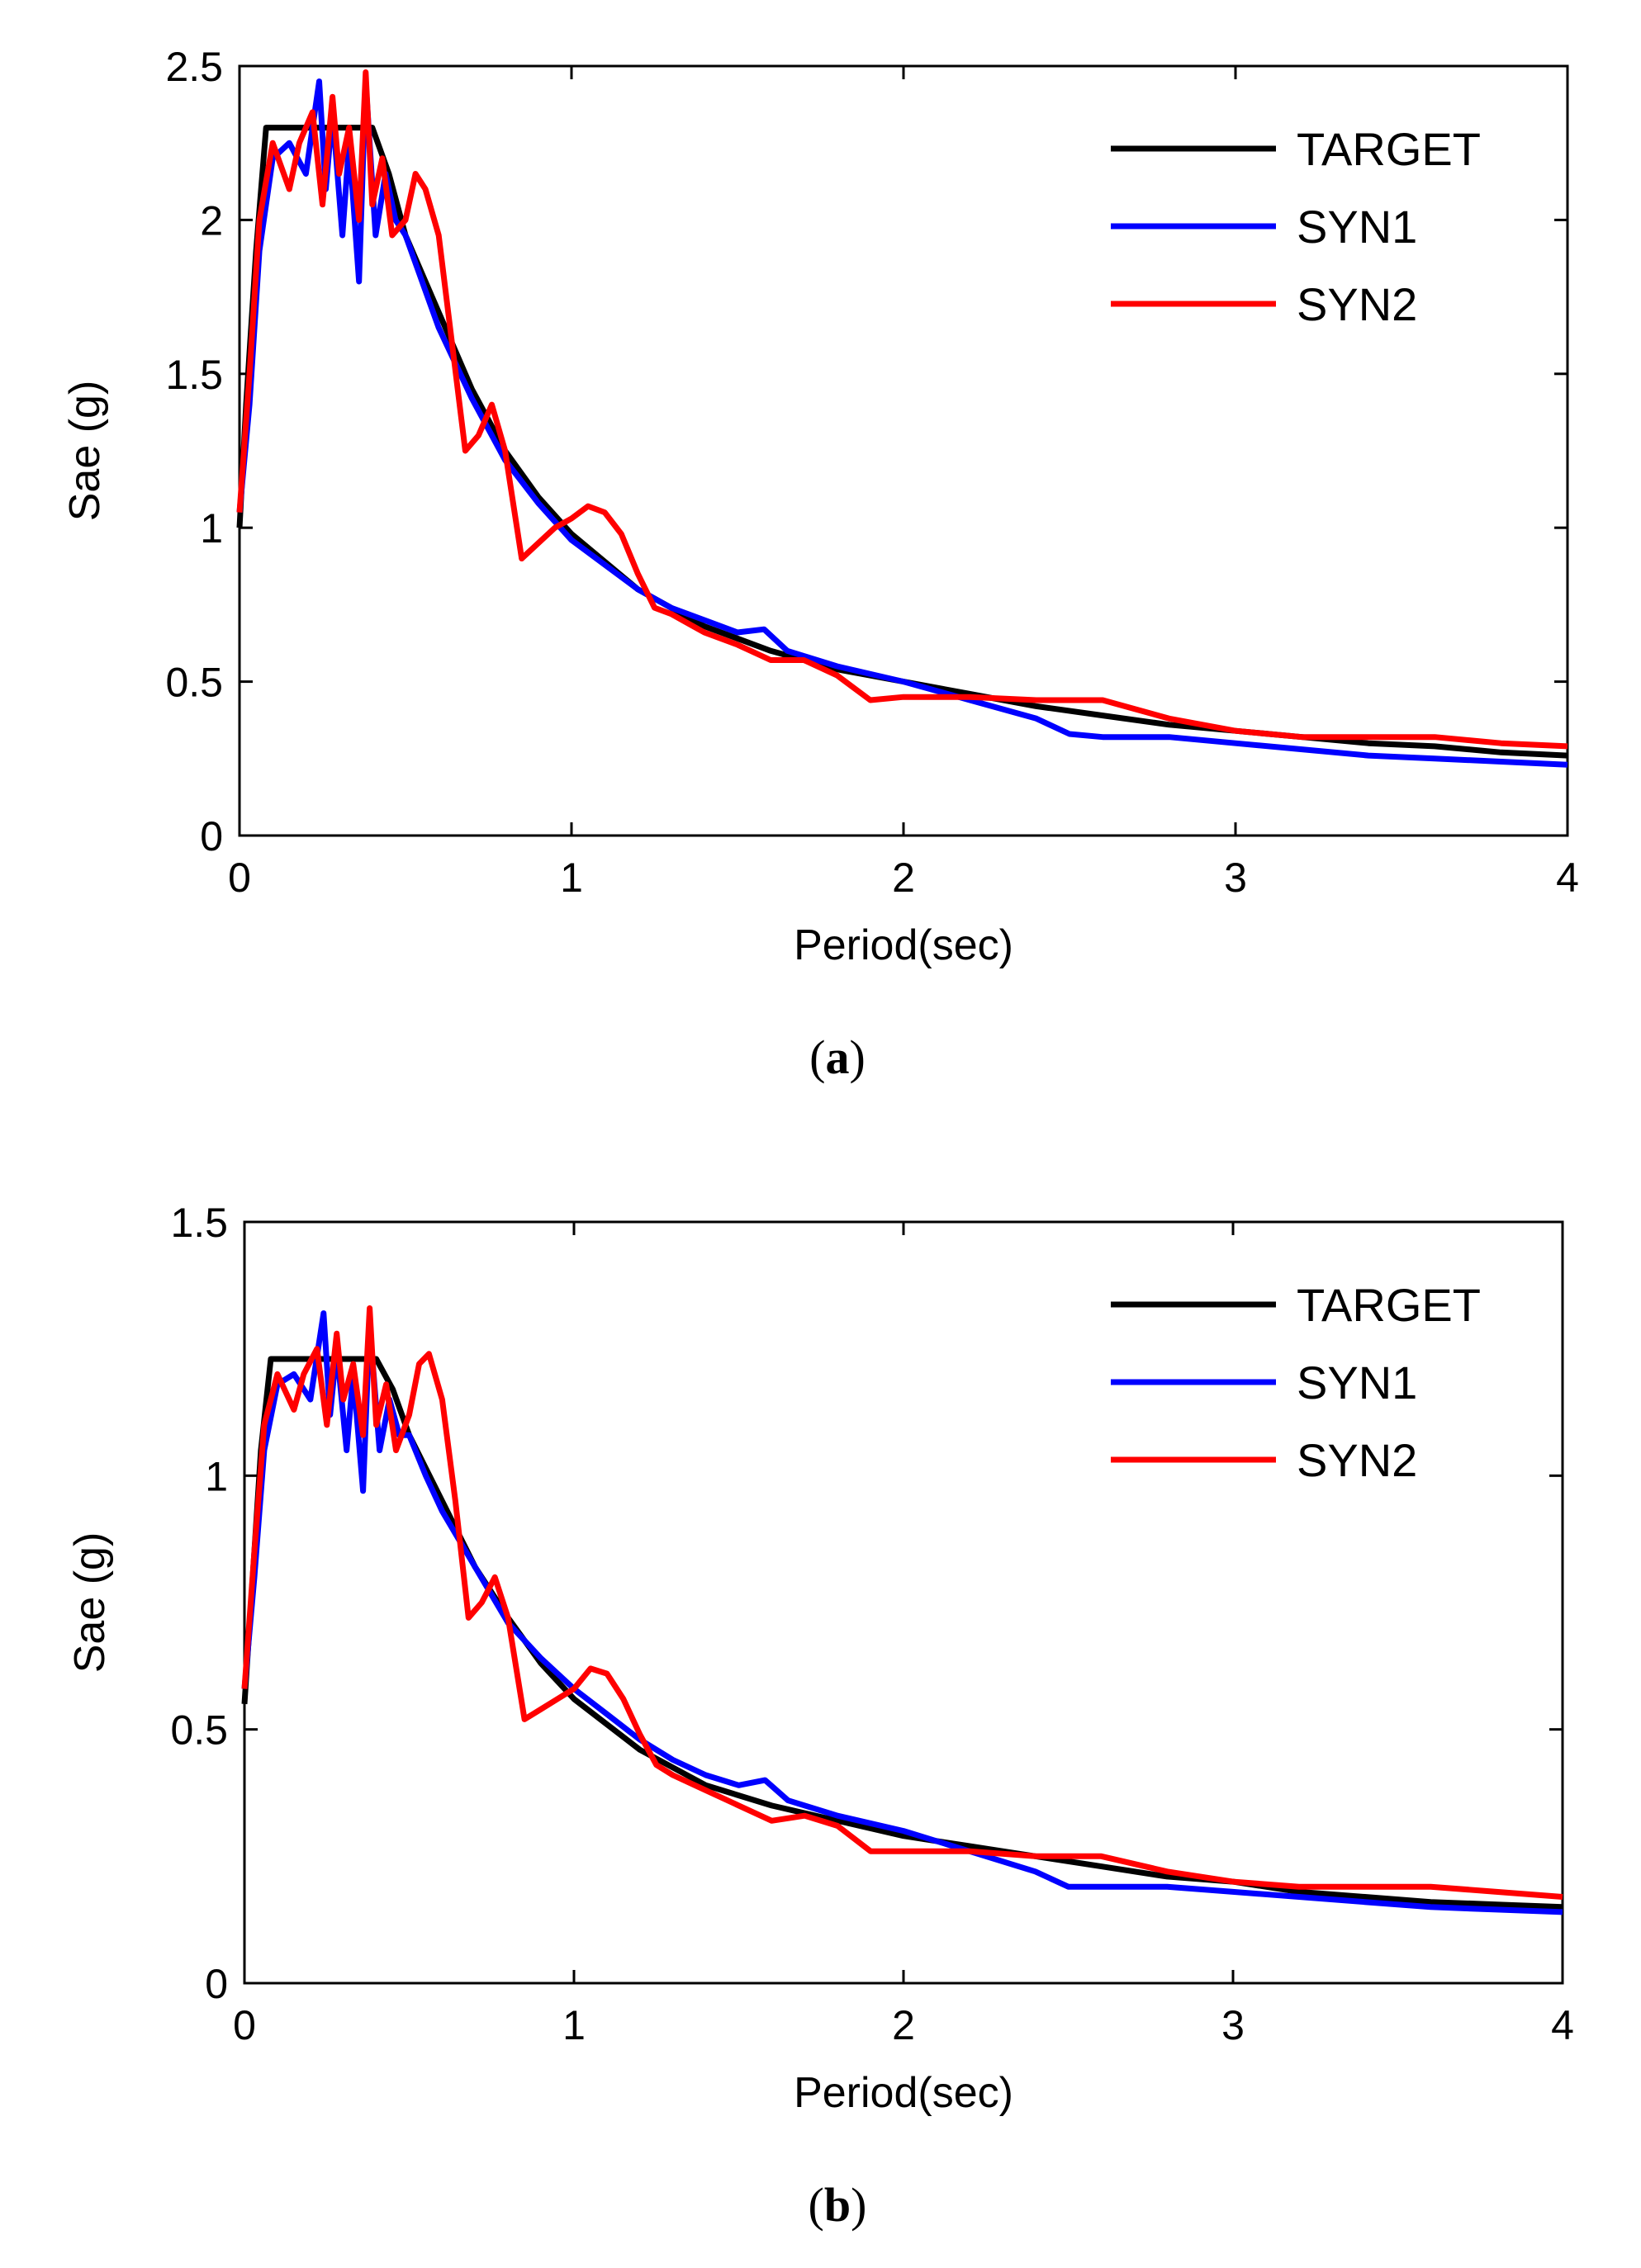 This screenshot has height=2268, width=1641. I want to click on caption: (a), so click(837, 1057).